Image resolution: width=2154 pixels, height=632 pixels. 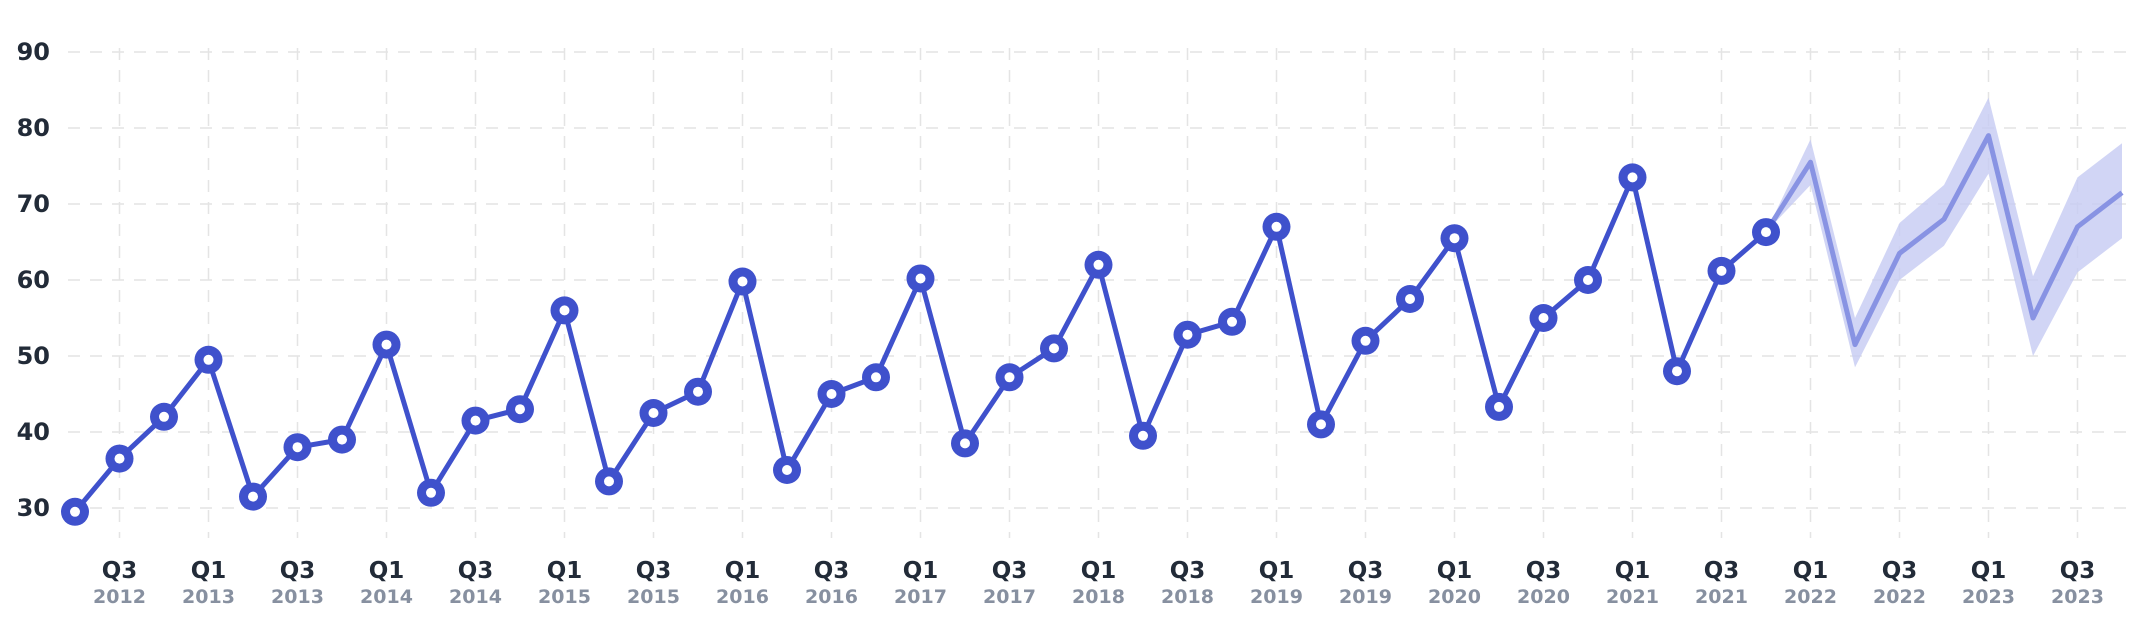 I want to click on forecast-series-line, so click(x=1943, y=240).